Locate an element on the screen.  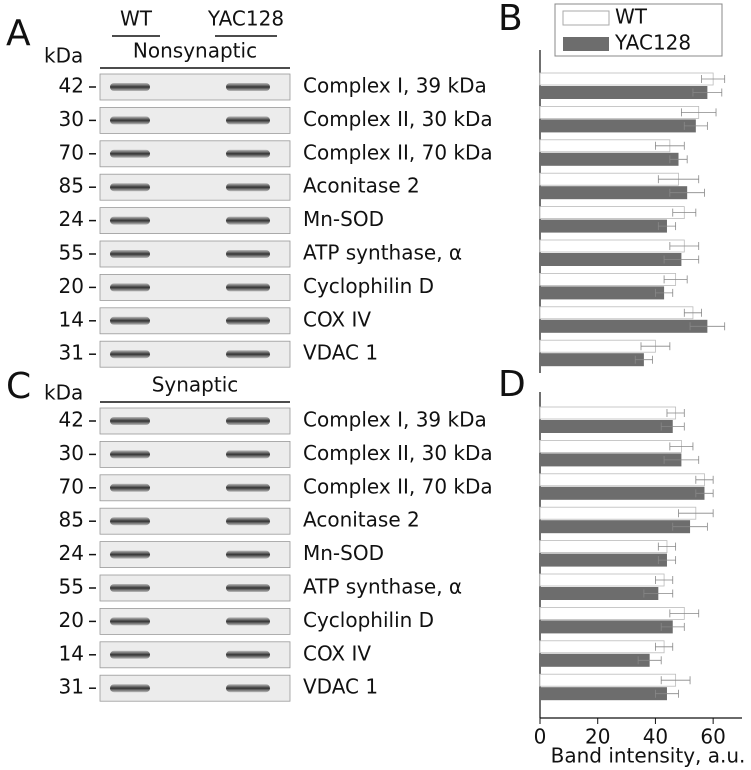
unit-label: kDa is located at coordinates (63, 393).